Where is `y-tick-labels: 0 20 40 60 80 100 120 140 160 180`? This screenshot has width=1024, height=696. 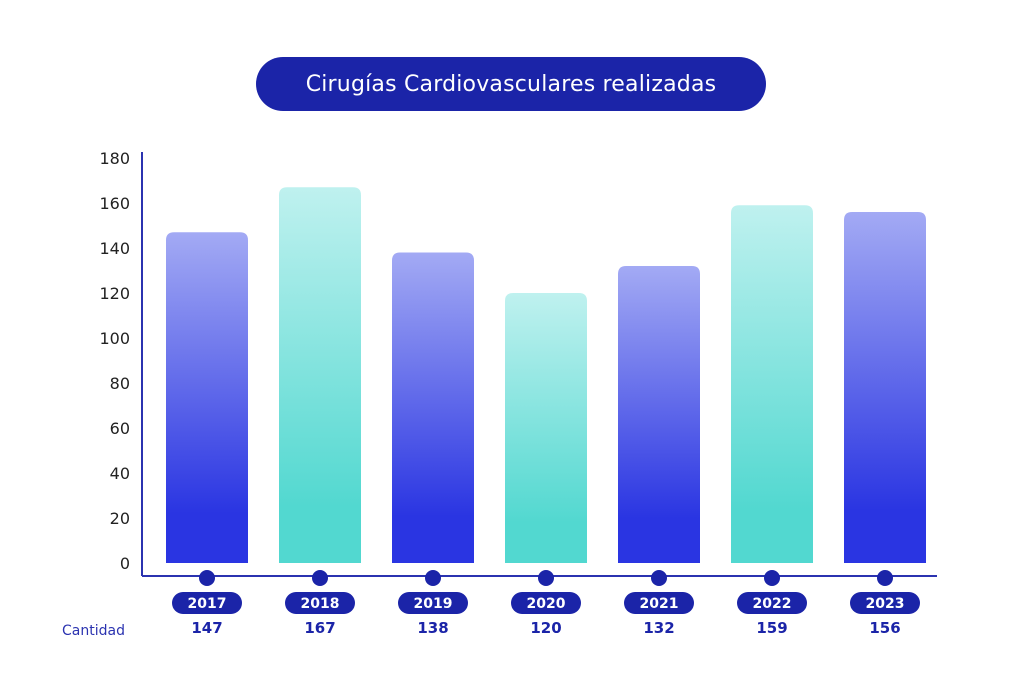
y-tick-labels: 0 20 40 60 80 100 120 140 160 180 is located at coordinates (114, 361).